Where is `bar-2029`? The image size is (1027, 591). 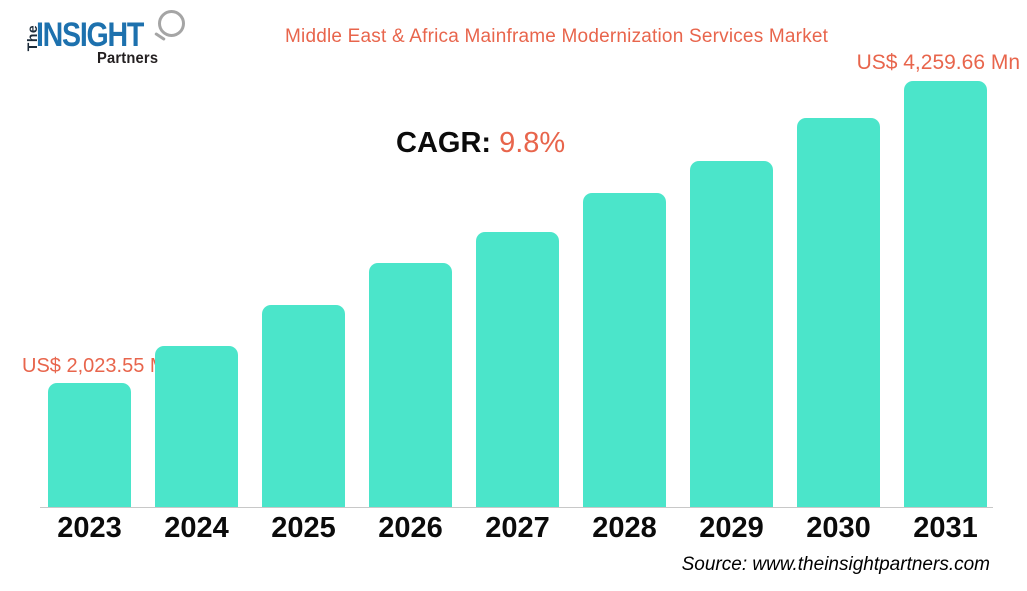 bar-2029 is located at coordinates (731, 334).